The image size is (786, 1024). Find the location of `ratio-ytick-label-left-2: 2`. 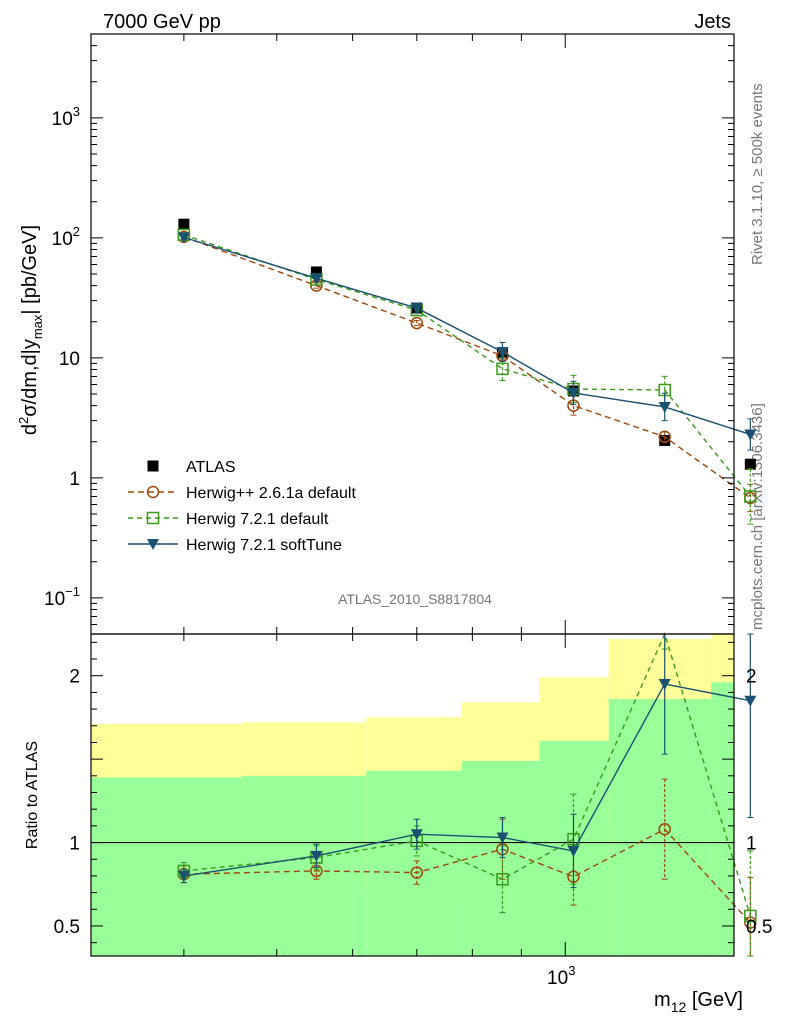

ratio-ytick-label-left-2: 2 is located at coordinates (74, 677).